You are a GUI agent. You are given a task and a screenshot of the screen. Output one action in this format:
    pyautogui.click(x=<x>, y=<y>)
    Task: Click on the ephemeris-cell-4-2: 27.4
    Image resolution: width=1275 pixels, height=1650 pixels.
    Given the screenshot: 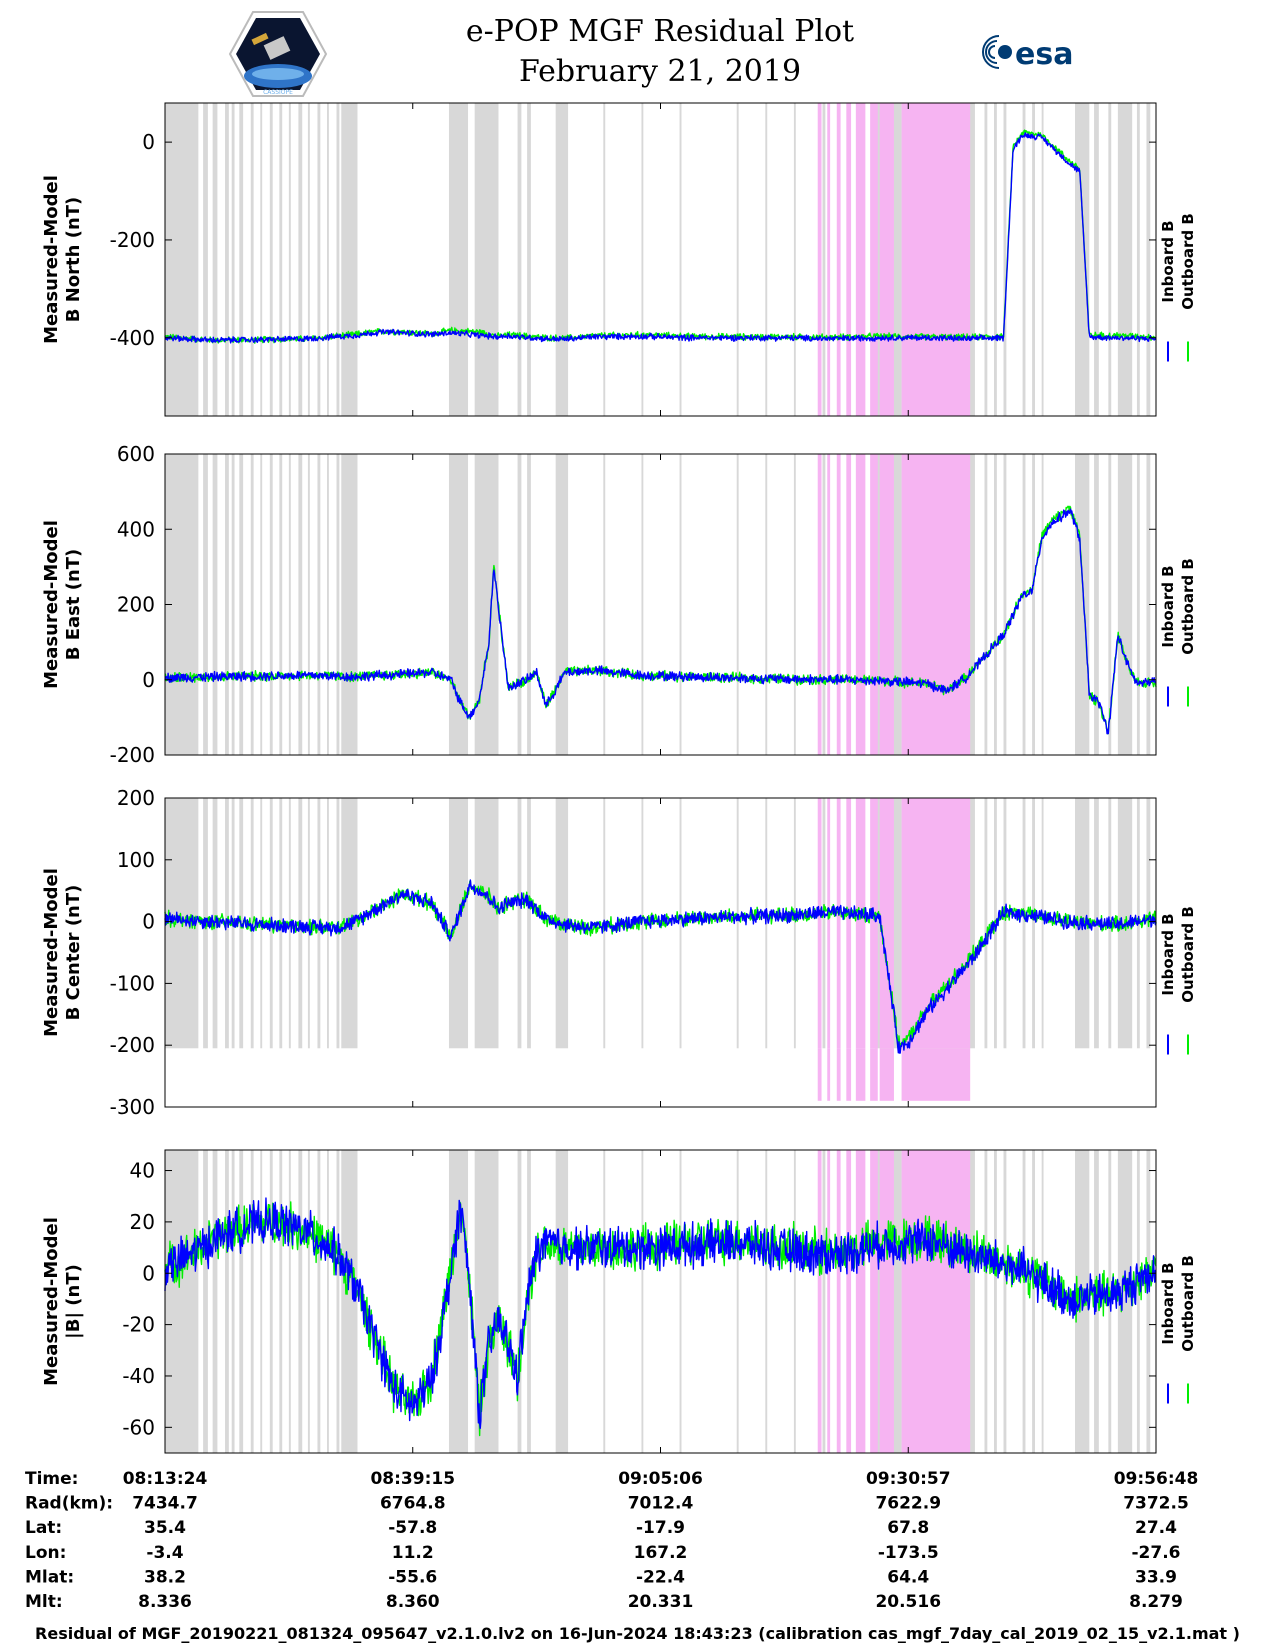 What is the action you would take?
    pyautogui.click(x=1156, y=1528)
    